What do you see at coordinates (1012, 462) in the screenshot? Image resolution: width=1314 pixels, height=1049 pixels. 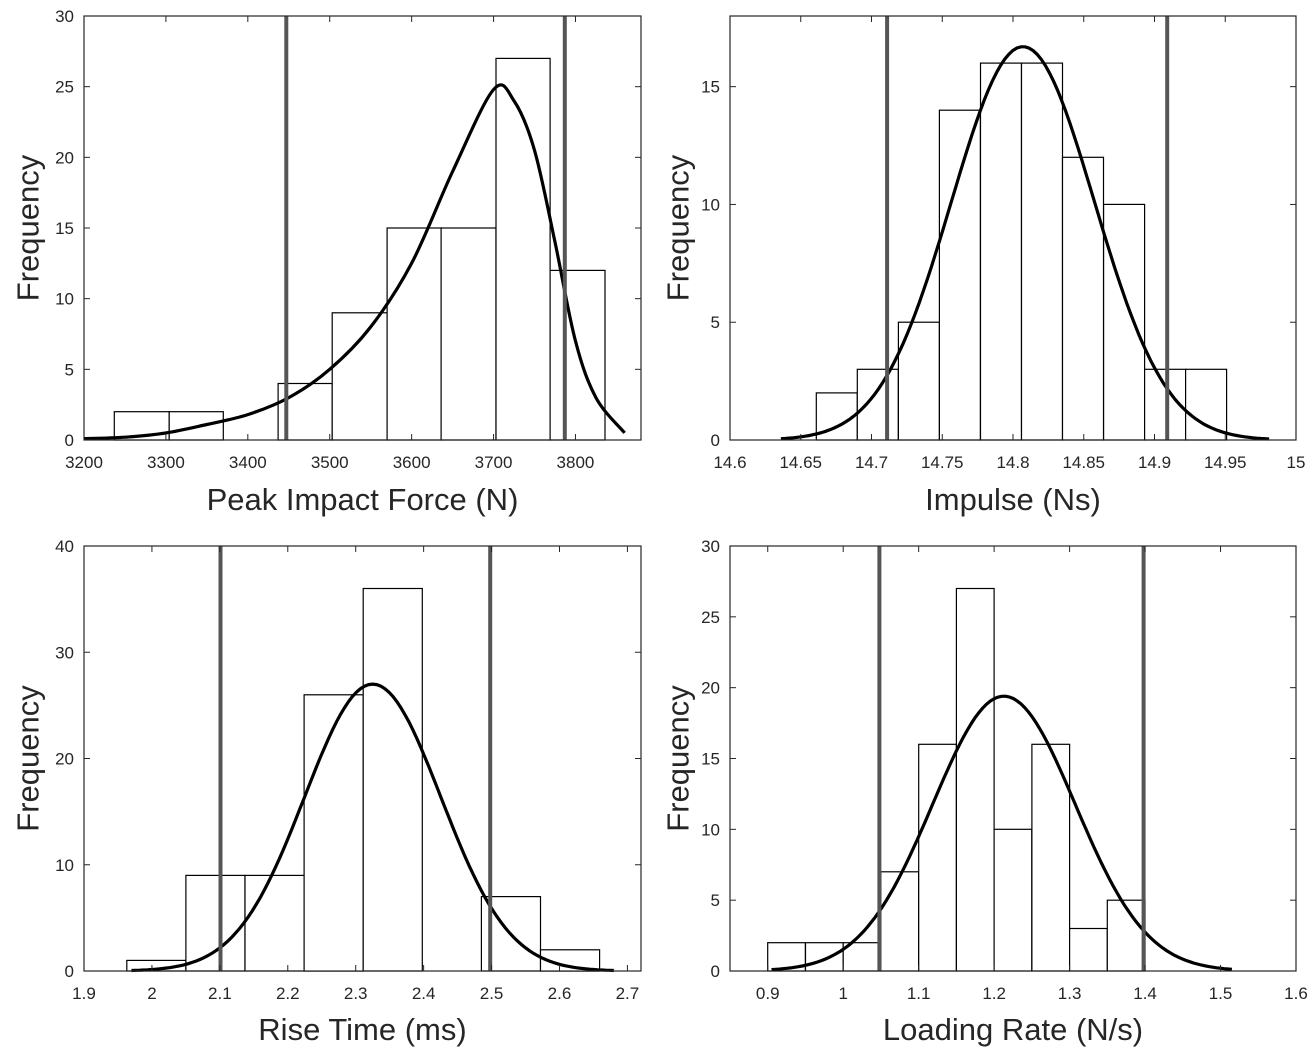 I see `x-tick-label: 14.8` at bounding box center [1012, 462].